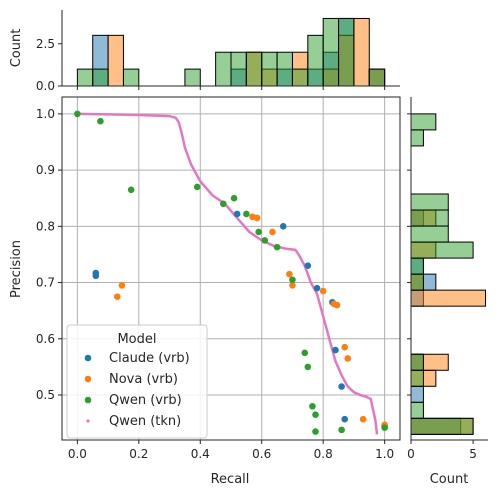 This screenshot has height=498, width=500. What do you see at coordinates (384, 454) in the screenshot?
I see `x-tick-label: 1.0` at bounding box center [384, 454].